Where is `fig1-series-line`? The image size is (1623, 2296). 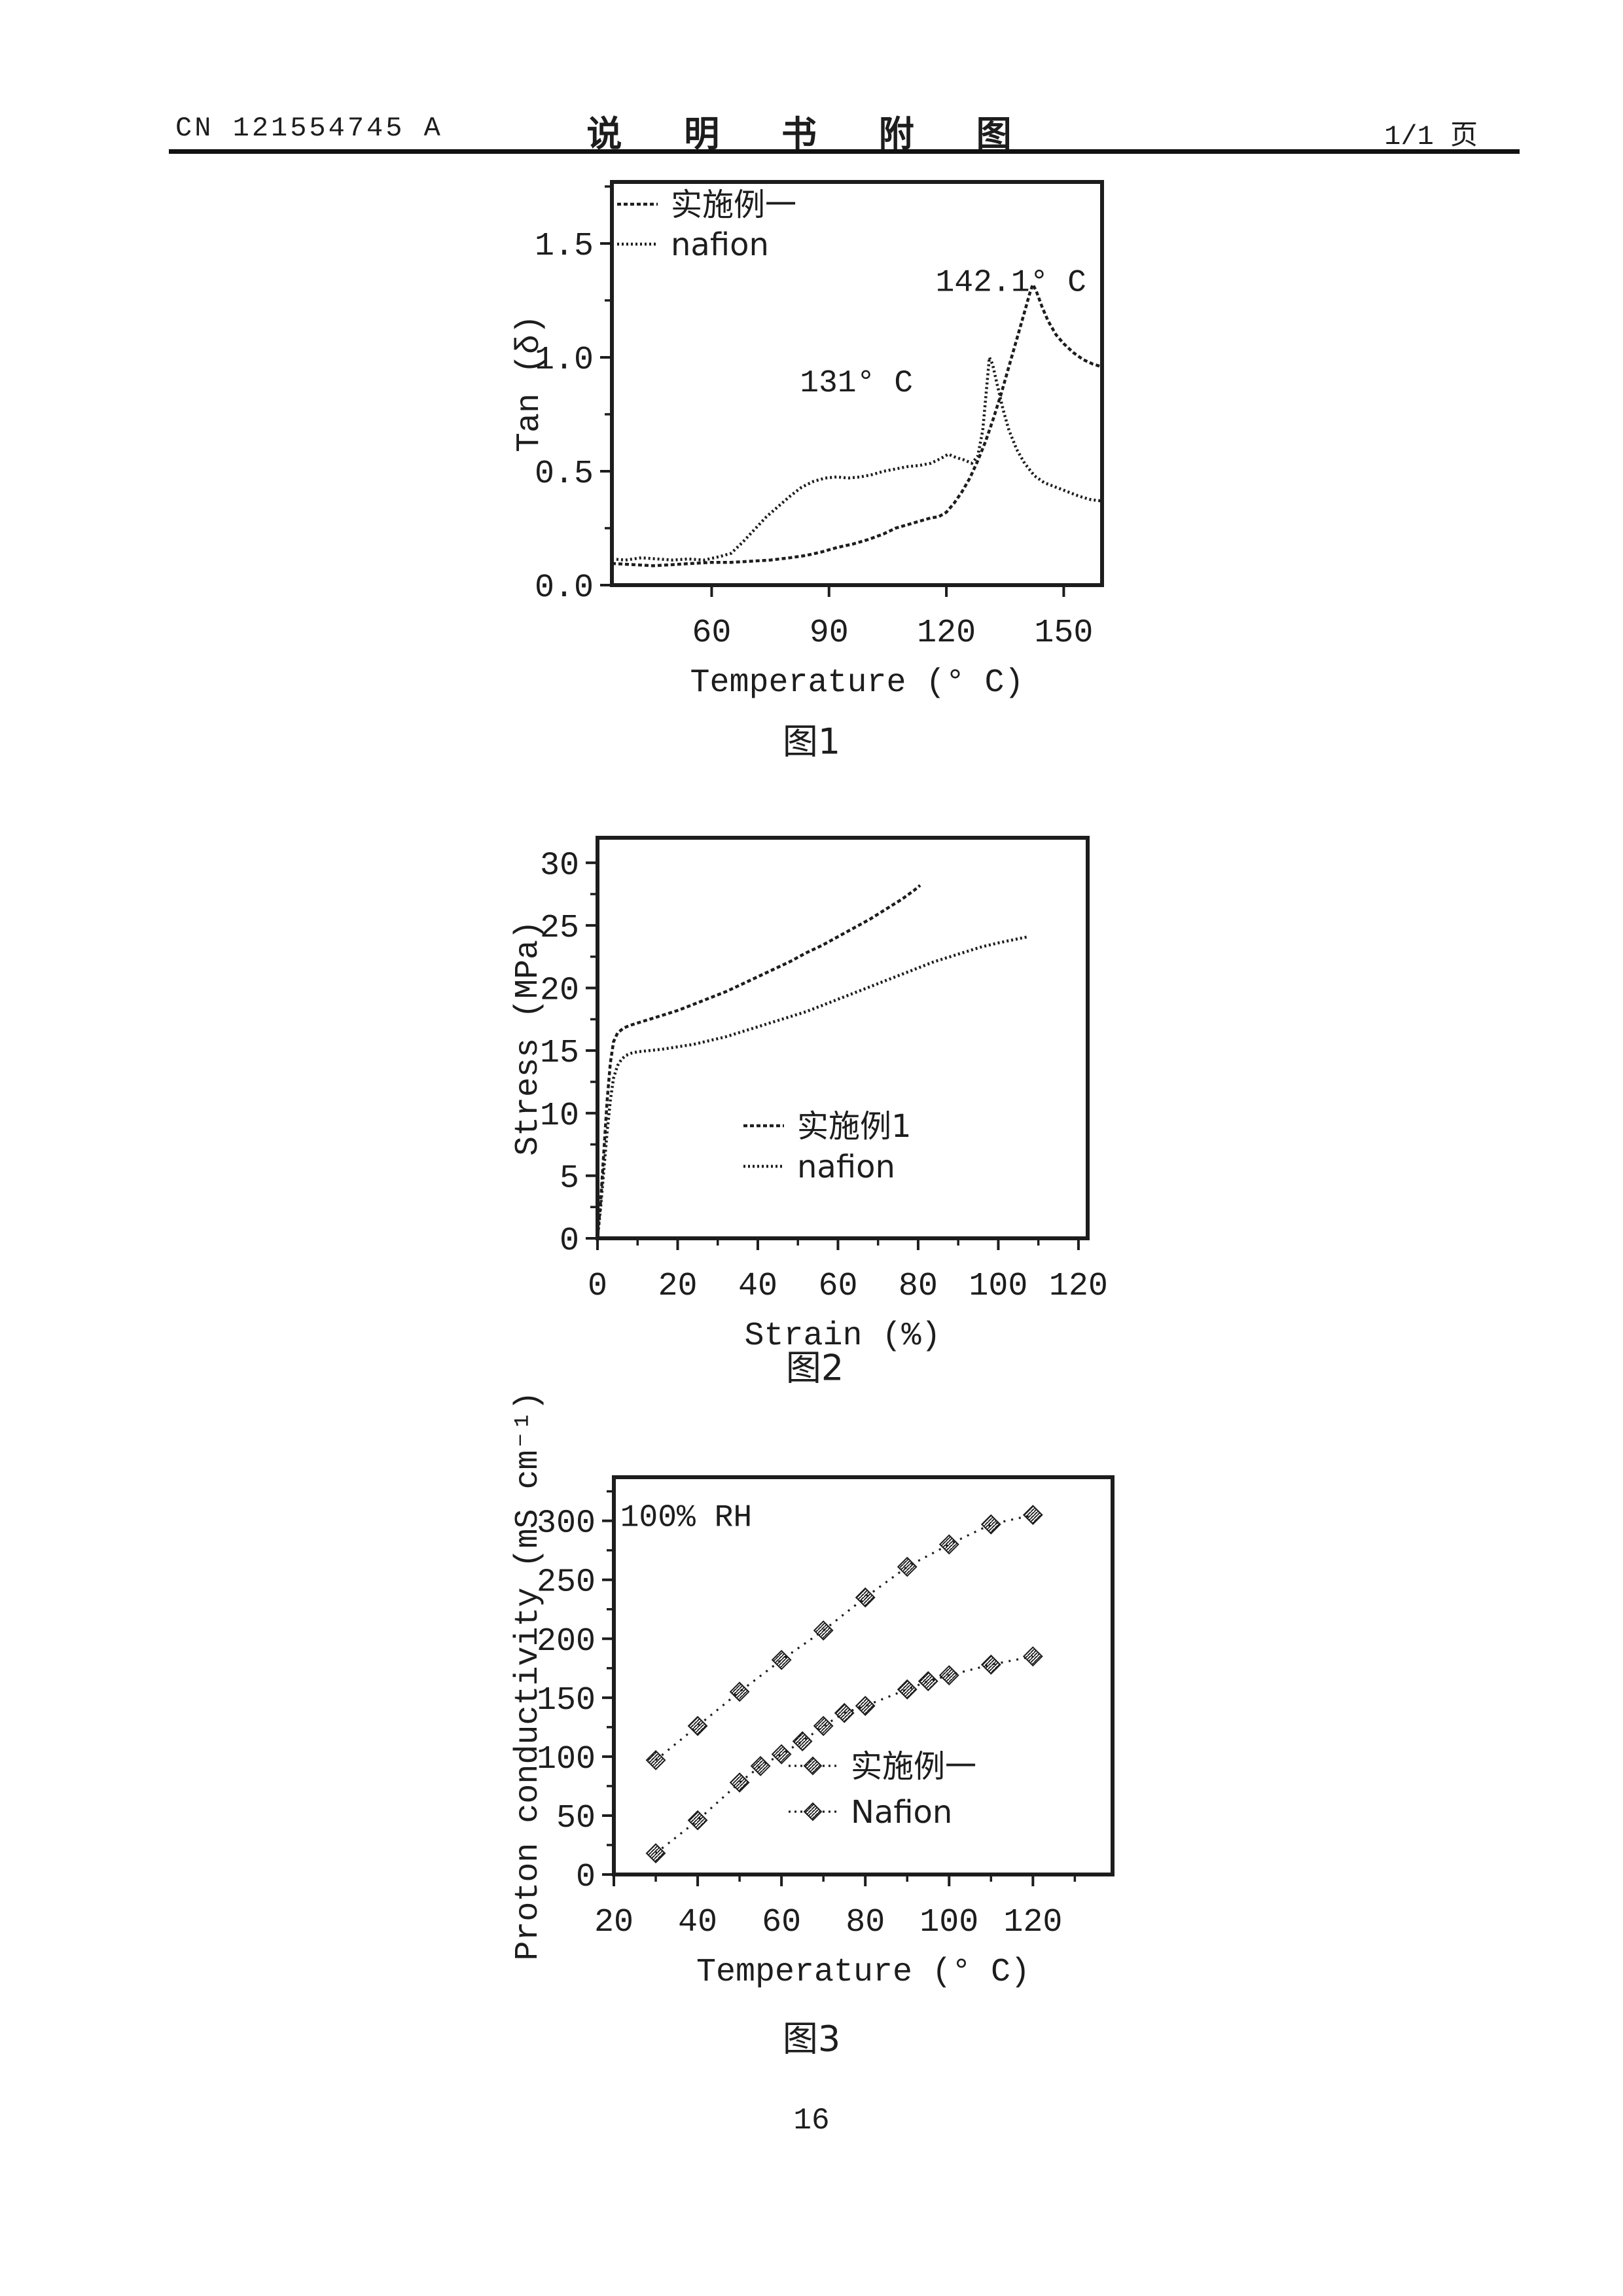 fig1-series-line is located at coordinates (856, 423).